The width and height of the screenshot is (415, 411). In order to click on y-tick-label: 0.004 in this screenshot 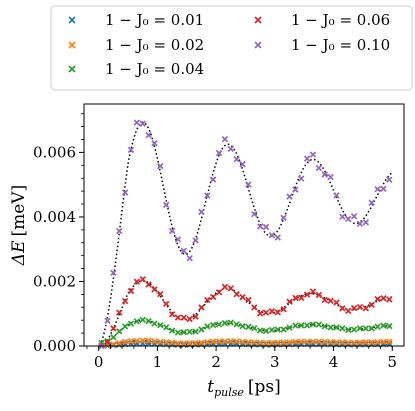, I will do `click(54, 217)`.